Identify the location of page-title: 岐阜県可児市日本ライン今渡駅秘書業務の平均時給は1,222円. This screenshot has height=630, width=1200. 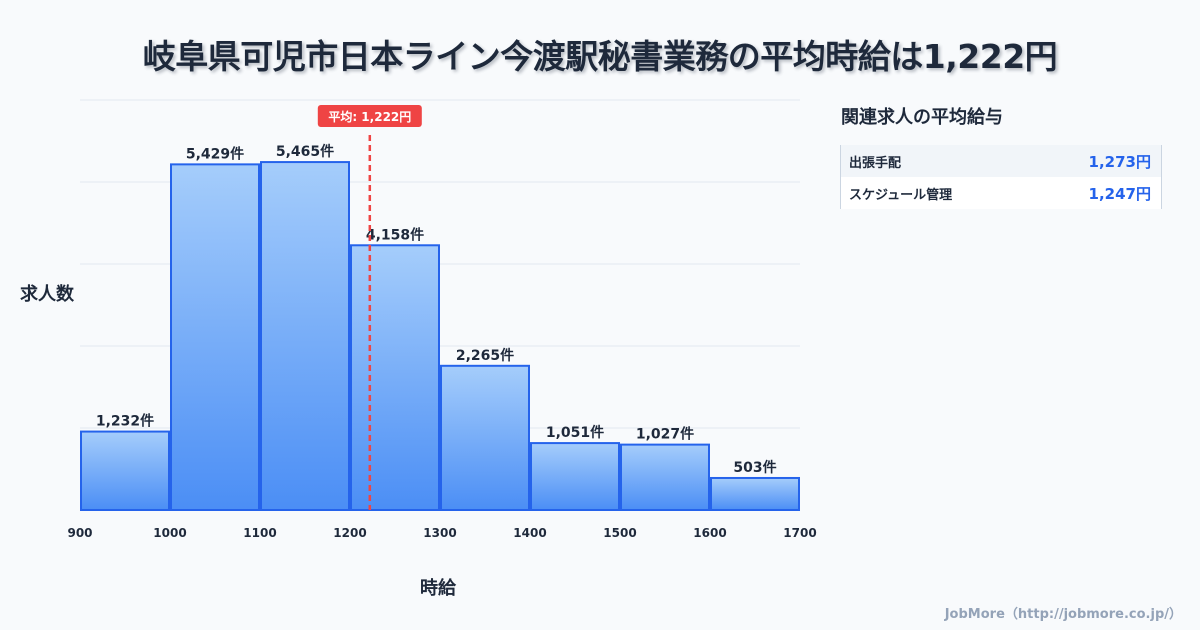
(600, 56).